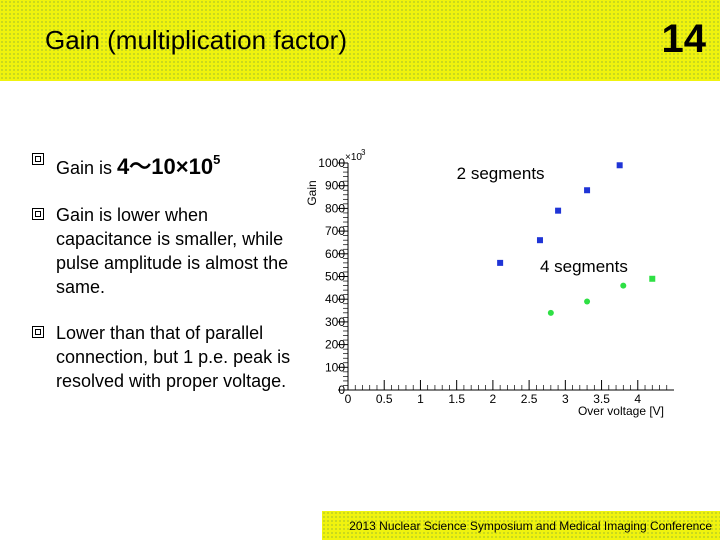 The image size is (720, 540). Describe the element at coordinates (335, 299) in the screenshot. I see `y-tick-label: 400` at that location.